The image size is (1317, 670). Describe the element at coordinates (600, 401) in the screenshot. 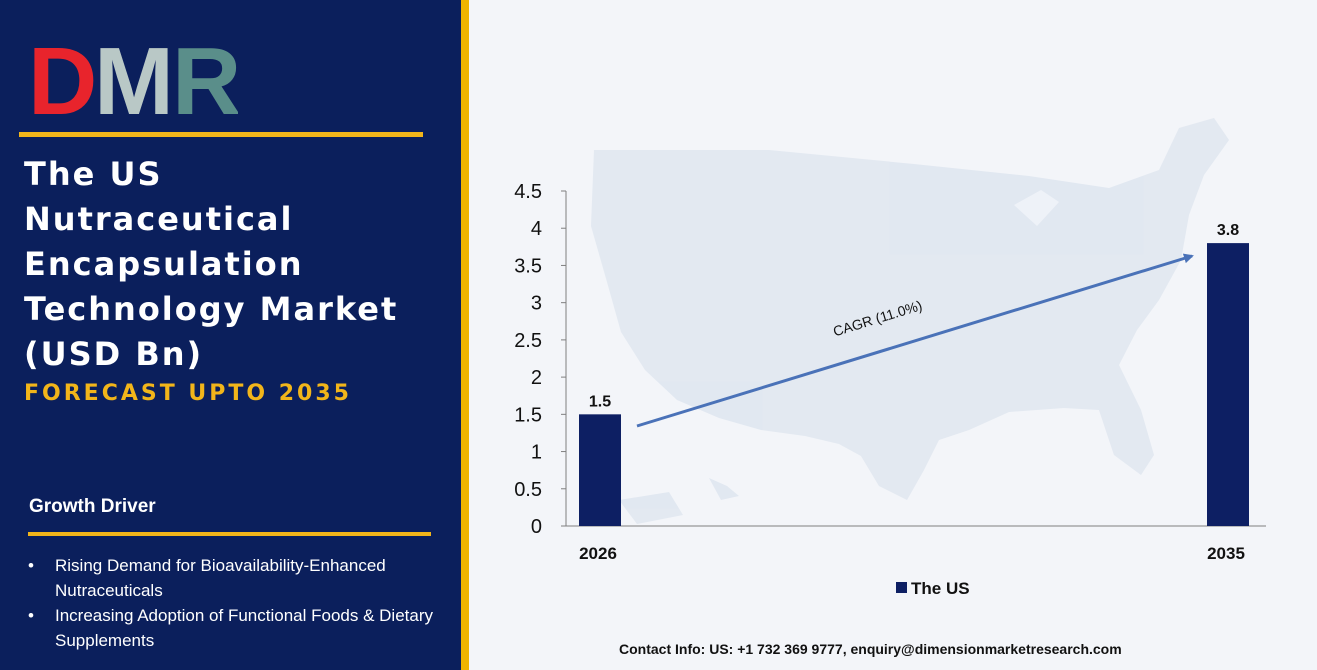

I see `bar-value-label: 1.5` at that location.